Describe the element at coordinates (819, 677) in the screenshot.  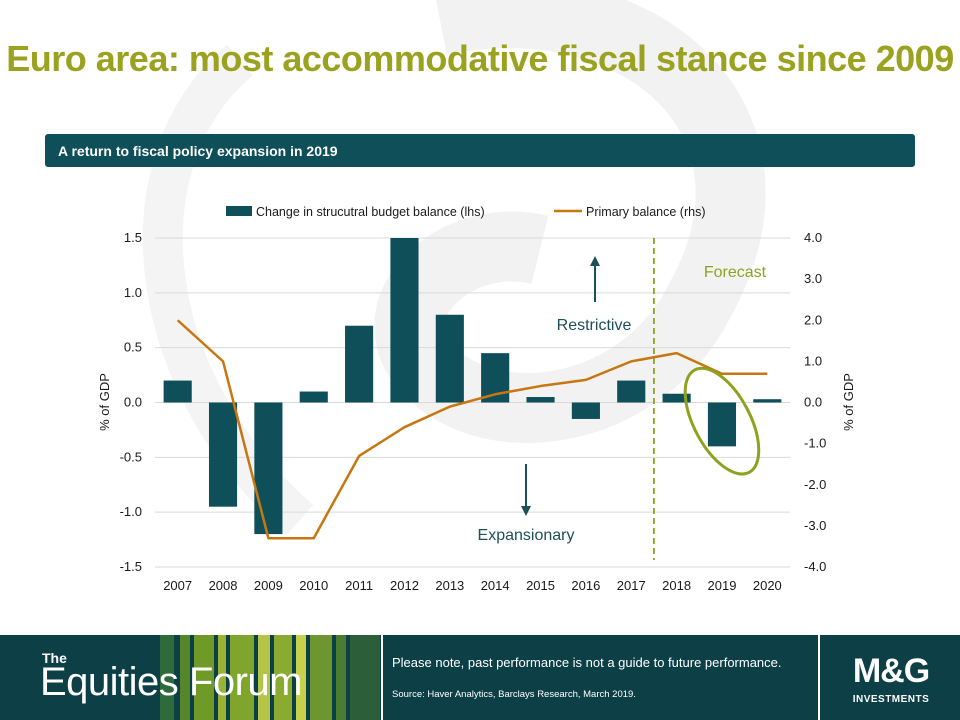
I see `footer-divider-right` at that location.